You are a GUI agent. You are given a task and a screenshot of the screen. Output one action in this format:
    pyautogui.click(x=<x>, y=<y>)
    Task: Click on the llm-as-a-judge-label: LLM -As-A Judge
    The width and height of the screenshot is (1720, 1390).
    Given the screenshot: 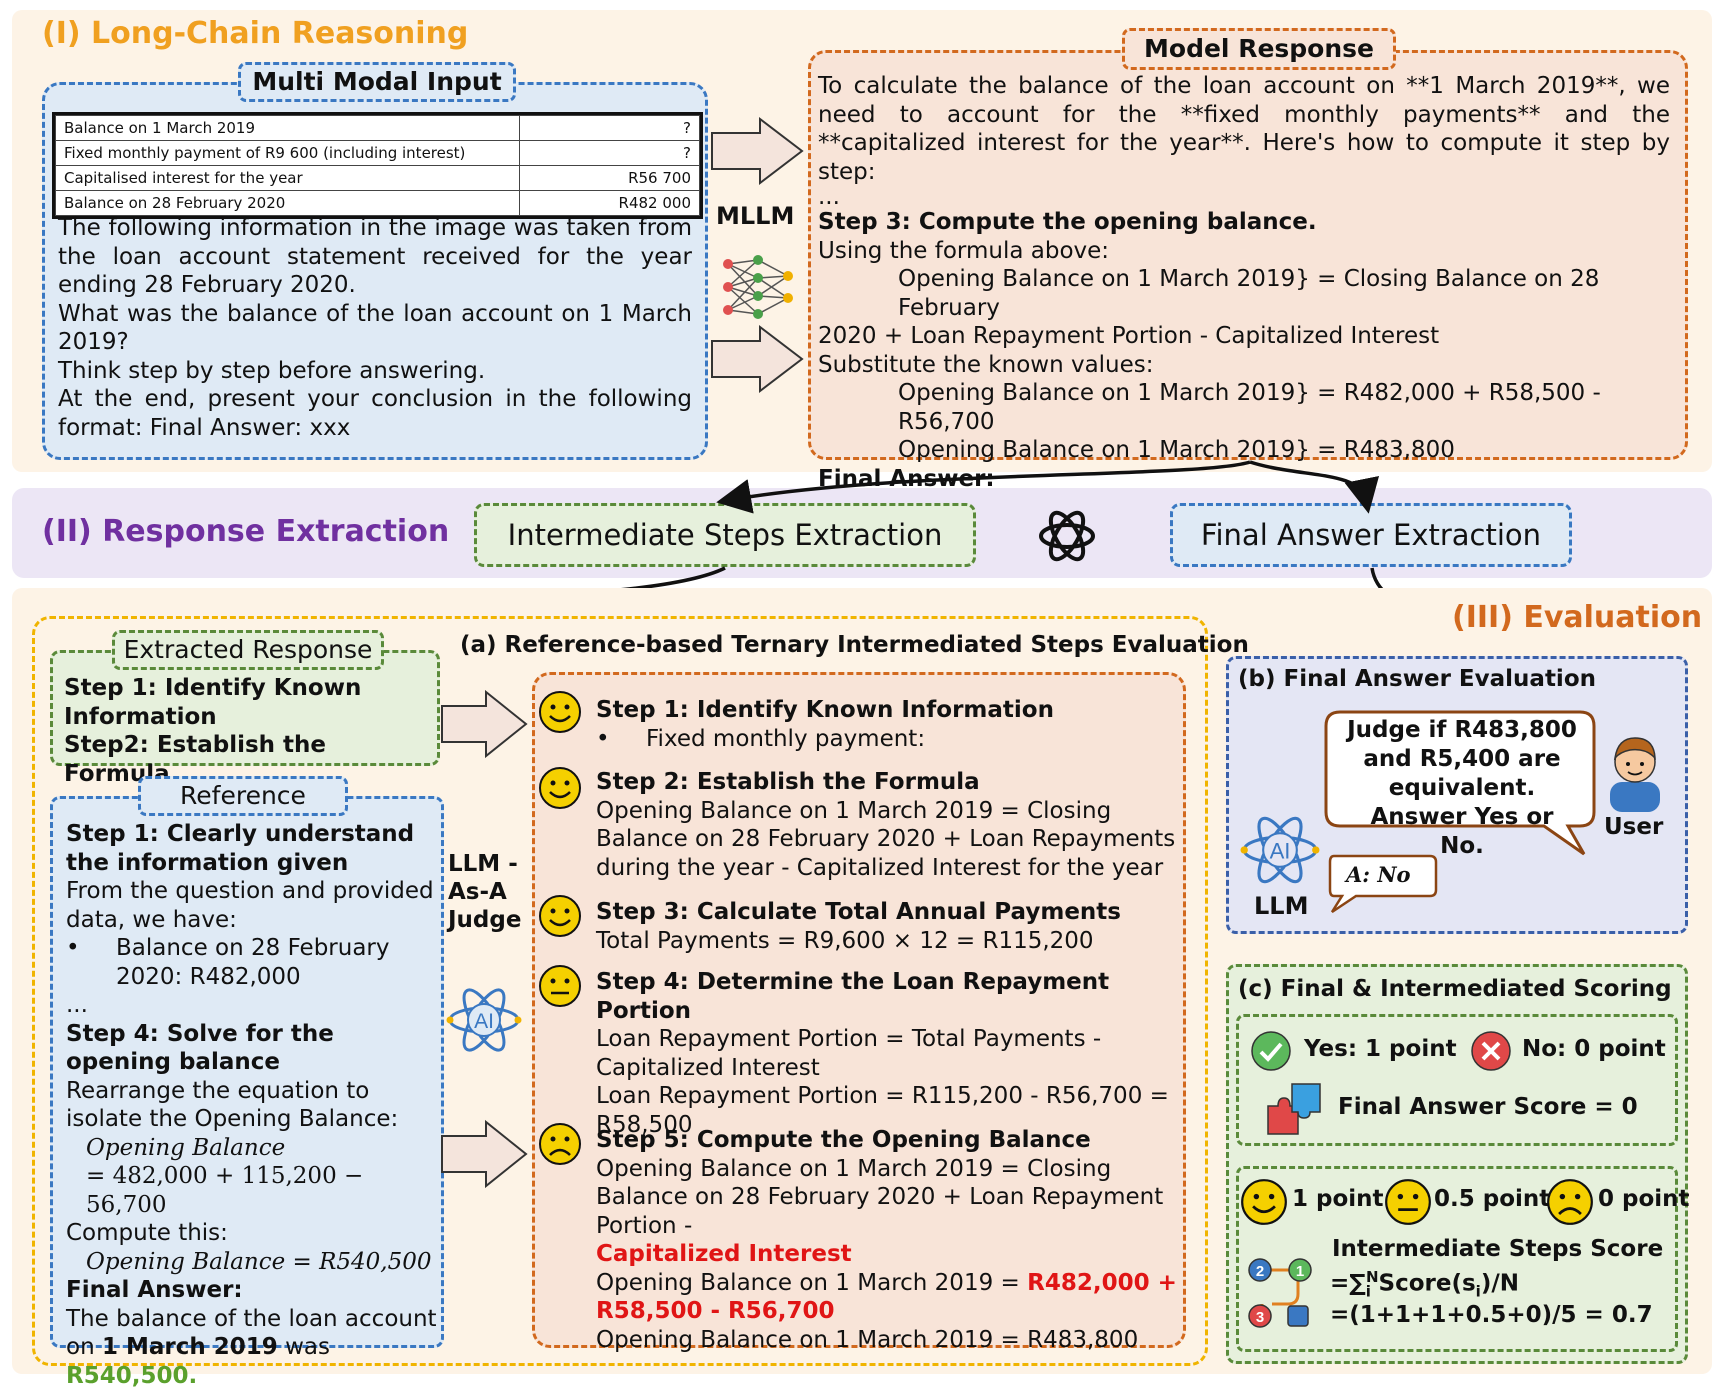 What is the action you would take?
    pyautogui.click(x=486, y=892)
    